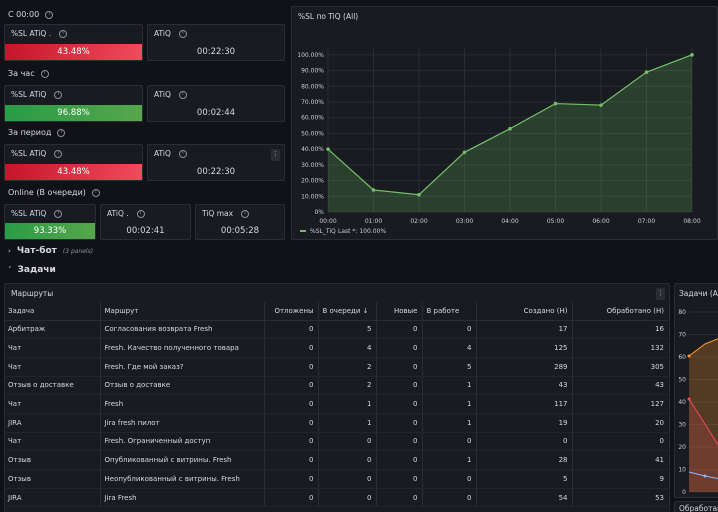  I want to click on legend-last-value: Last *: 100.00%, so click(362, 231).